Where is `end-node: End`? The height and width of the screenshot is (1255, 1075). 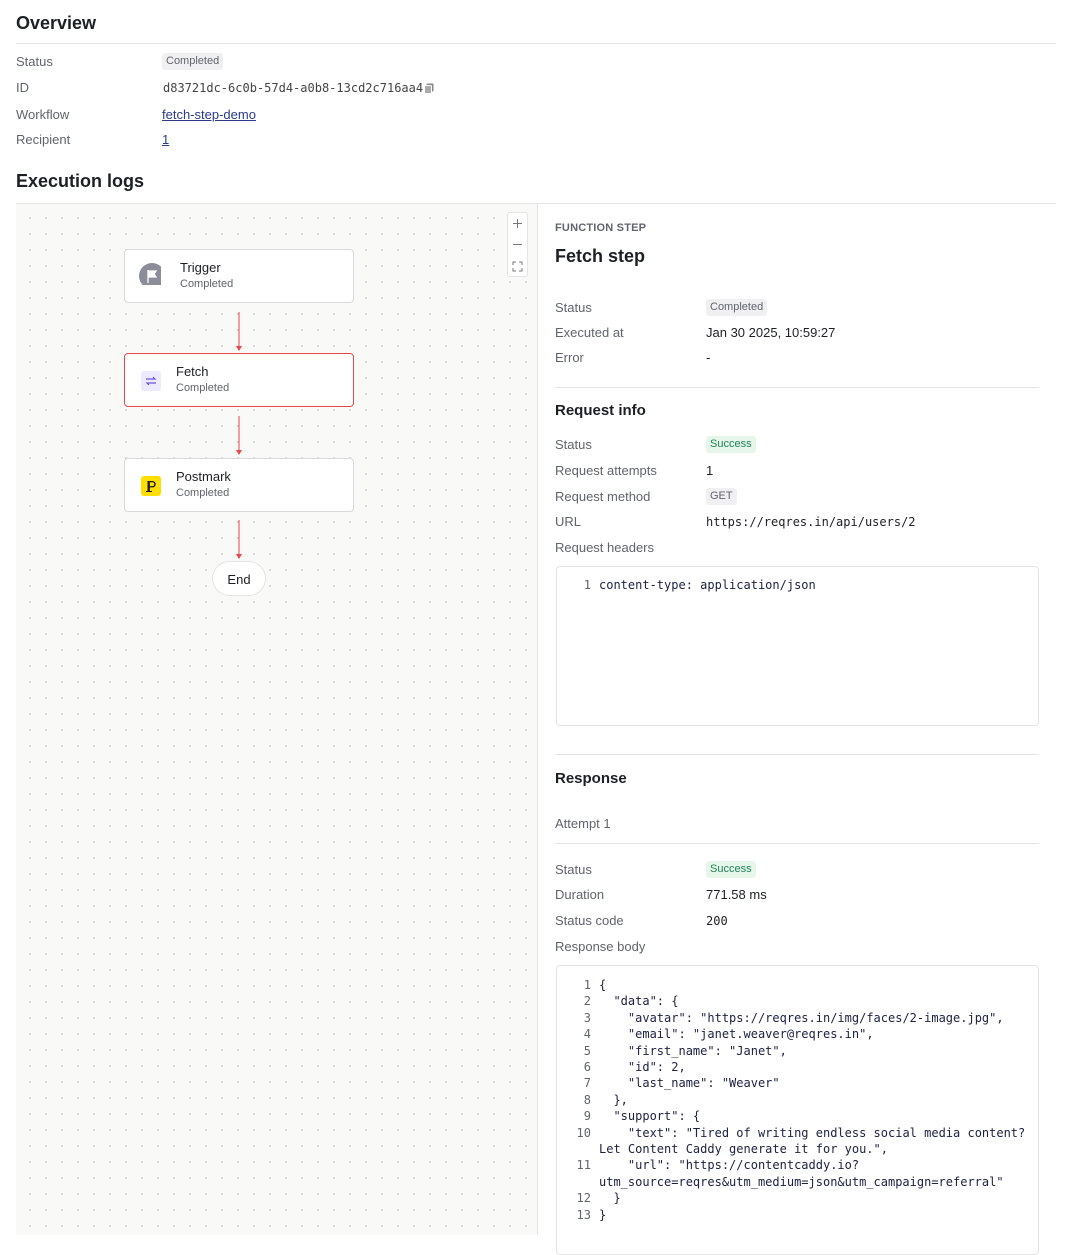 end-node: End is located at coordinates (239, 578).